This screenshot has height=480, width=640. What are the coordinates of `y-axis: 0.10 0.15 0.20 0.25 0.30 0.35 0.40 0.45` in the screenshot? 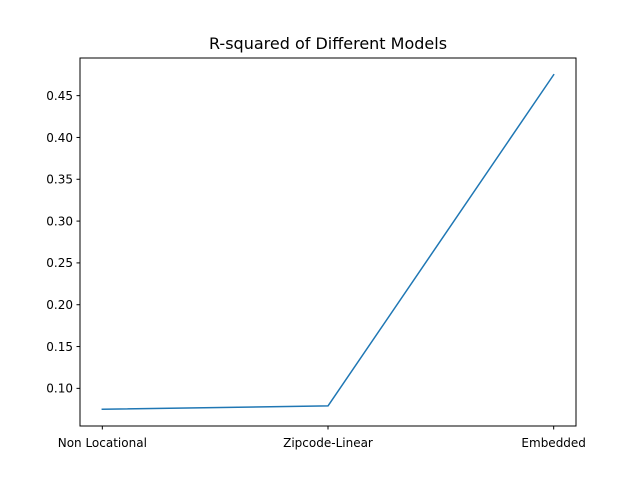 It's located at (63, 242).